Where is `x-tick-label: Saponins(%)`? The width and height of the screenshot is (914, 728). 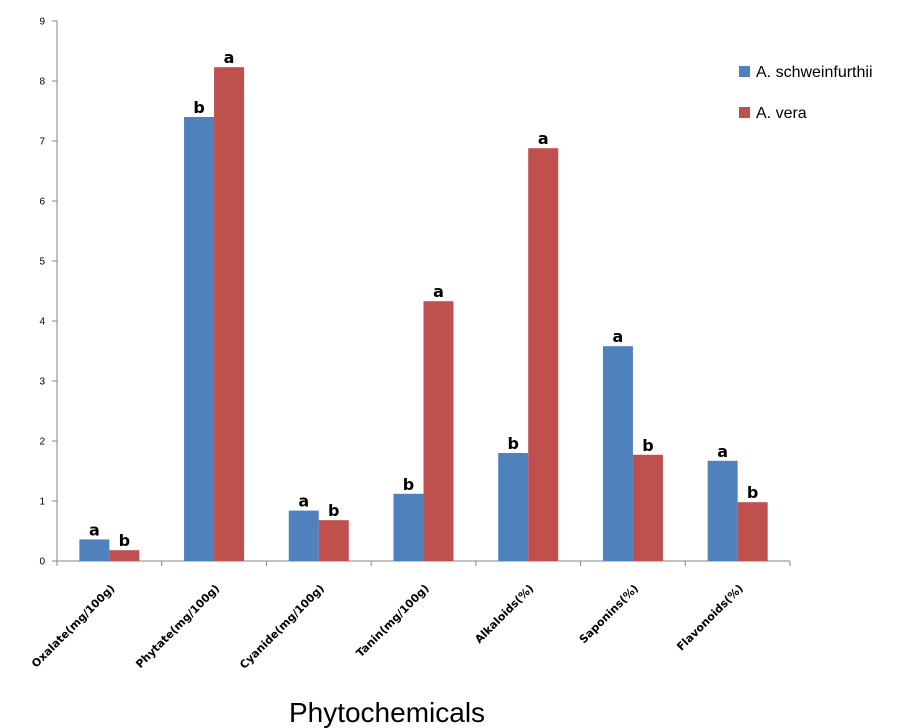
x-tick-label: Saponins(%) is located at coordinates (609, 614).